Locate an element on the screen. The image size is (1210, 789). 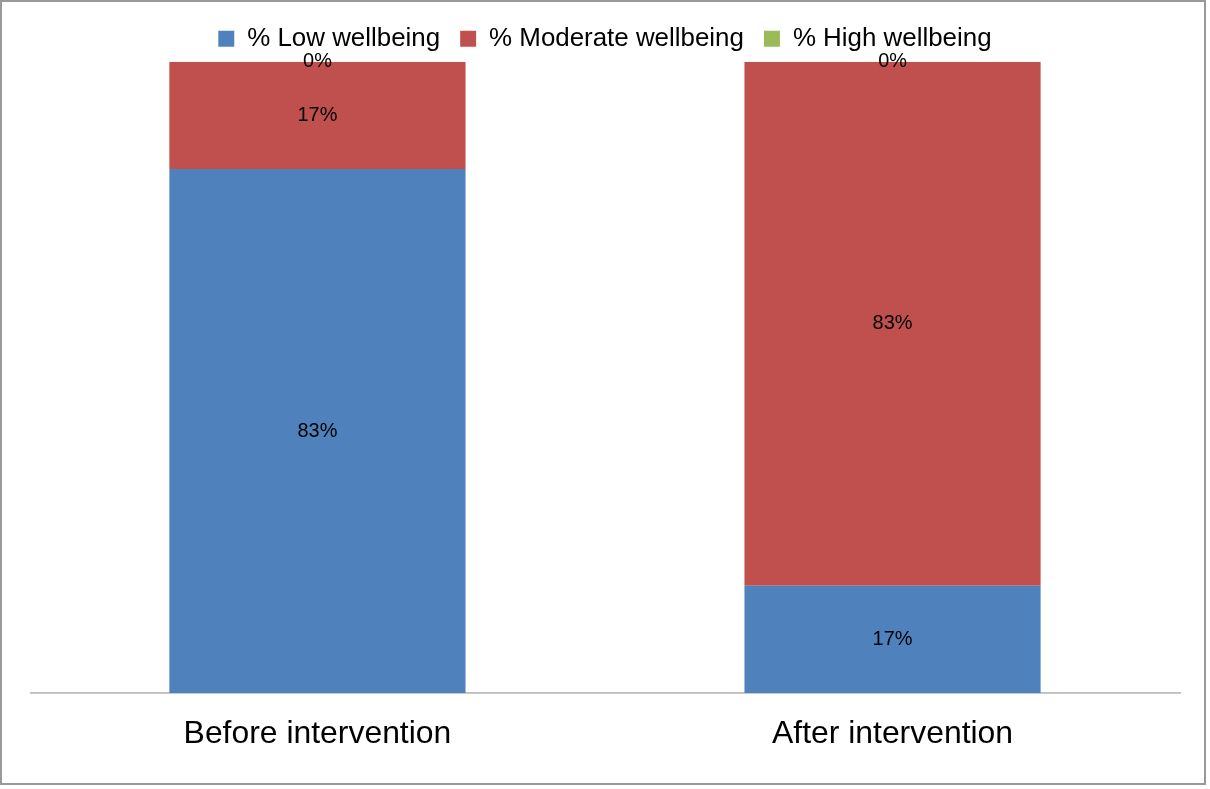
legend-label: % Low wellbeing is located at coordinates (344, 36).